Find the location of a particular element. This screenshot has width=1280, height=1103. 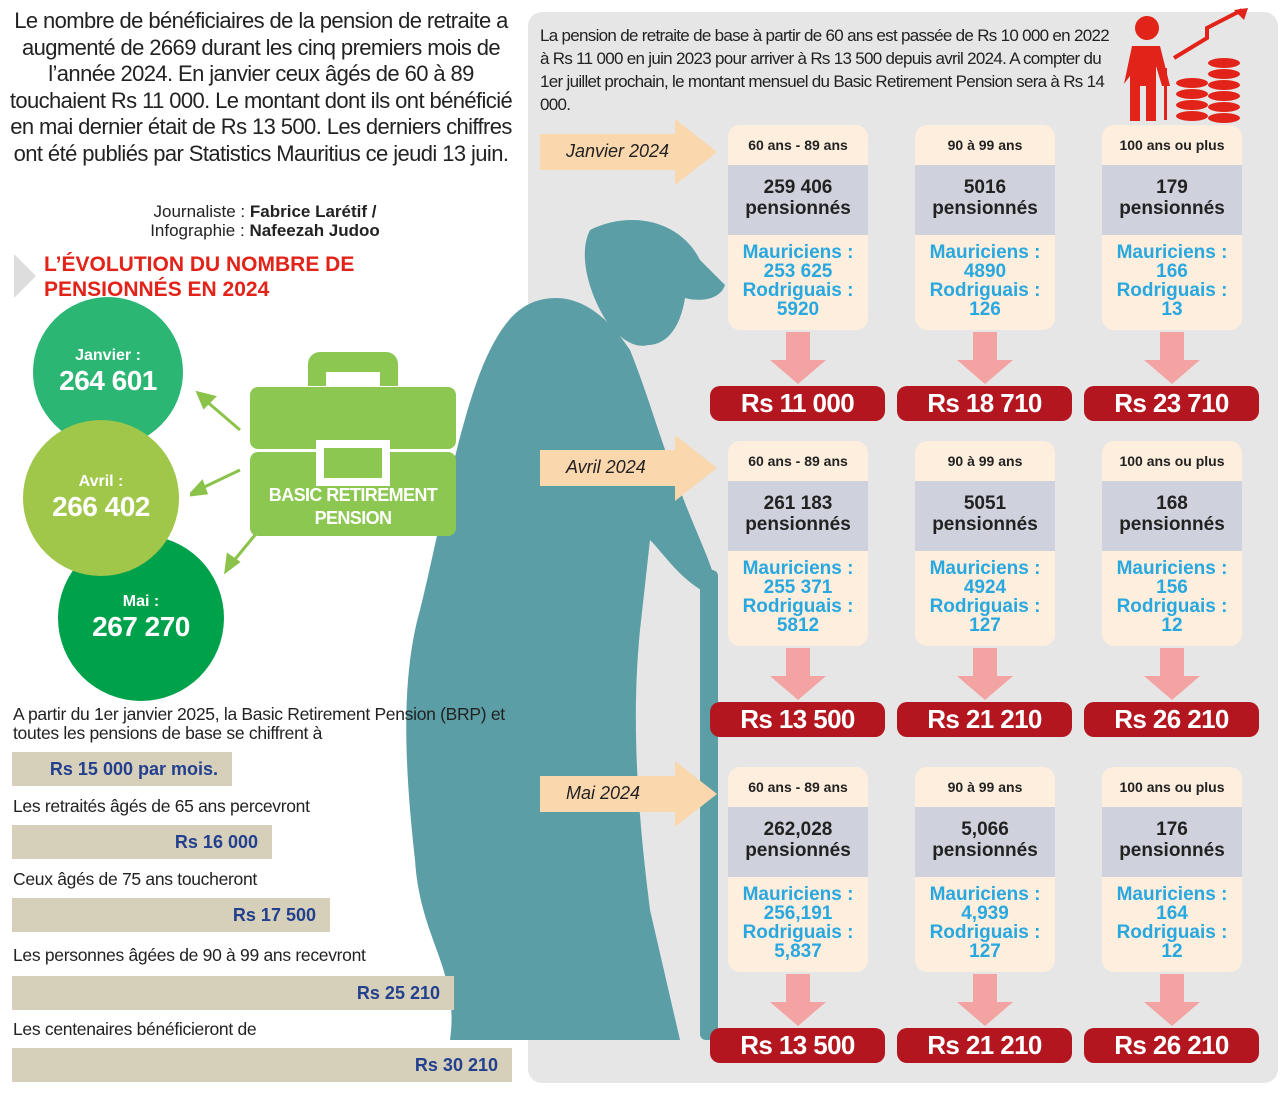

rodriguais-value: 13 is located at coordinates (1172, 309).